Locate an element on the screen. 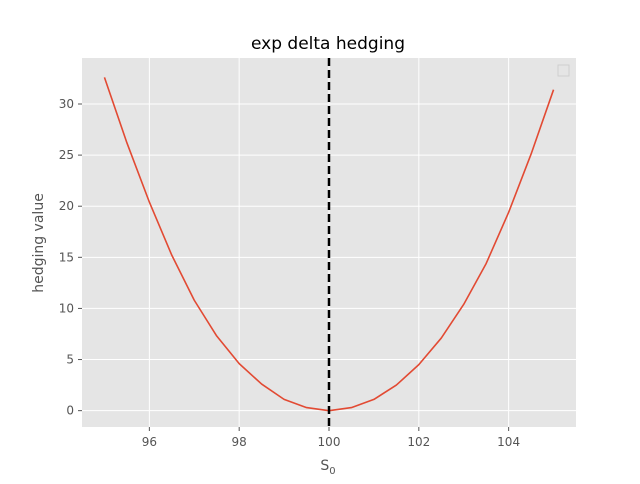  x-tick-label: 96 is located at coordinates (149, 442).